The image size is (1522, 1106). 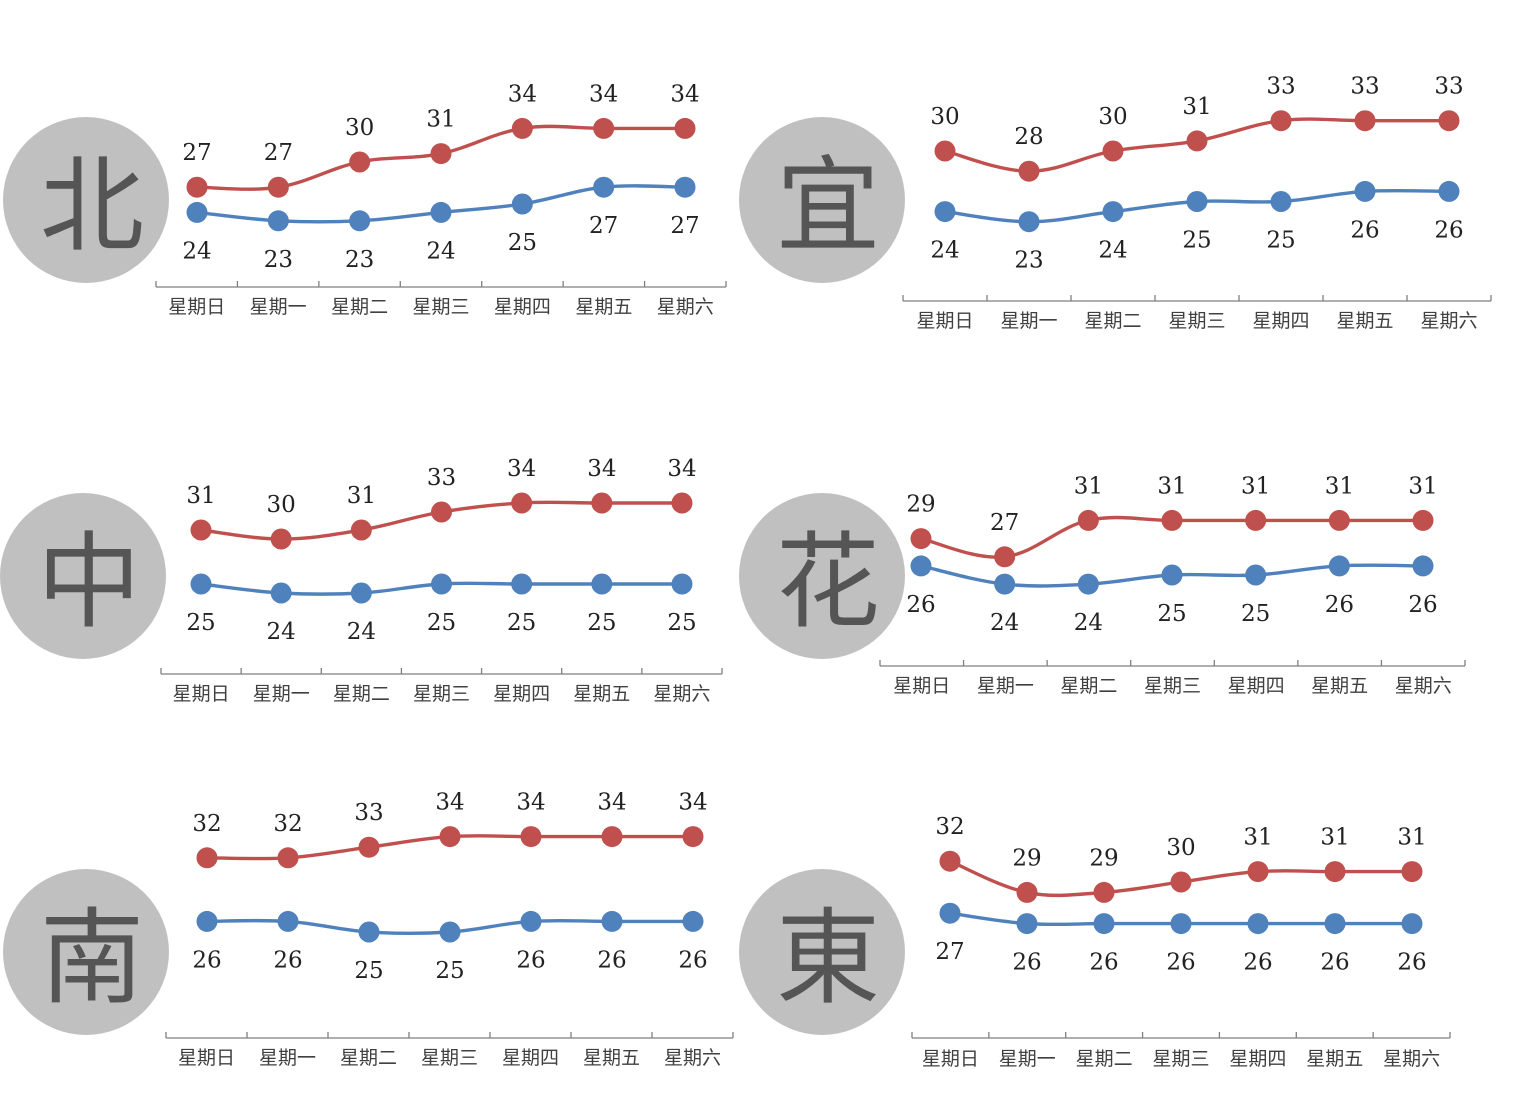 I want to click on city-label: 南, so click(x=92, y=958).